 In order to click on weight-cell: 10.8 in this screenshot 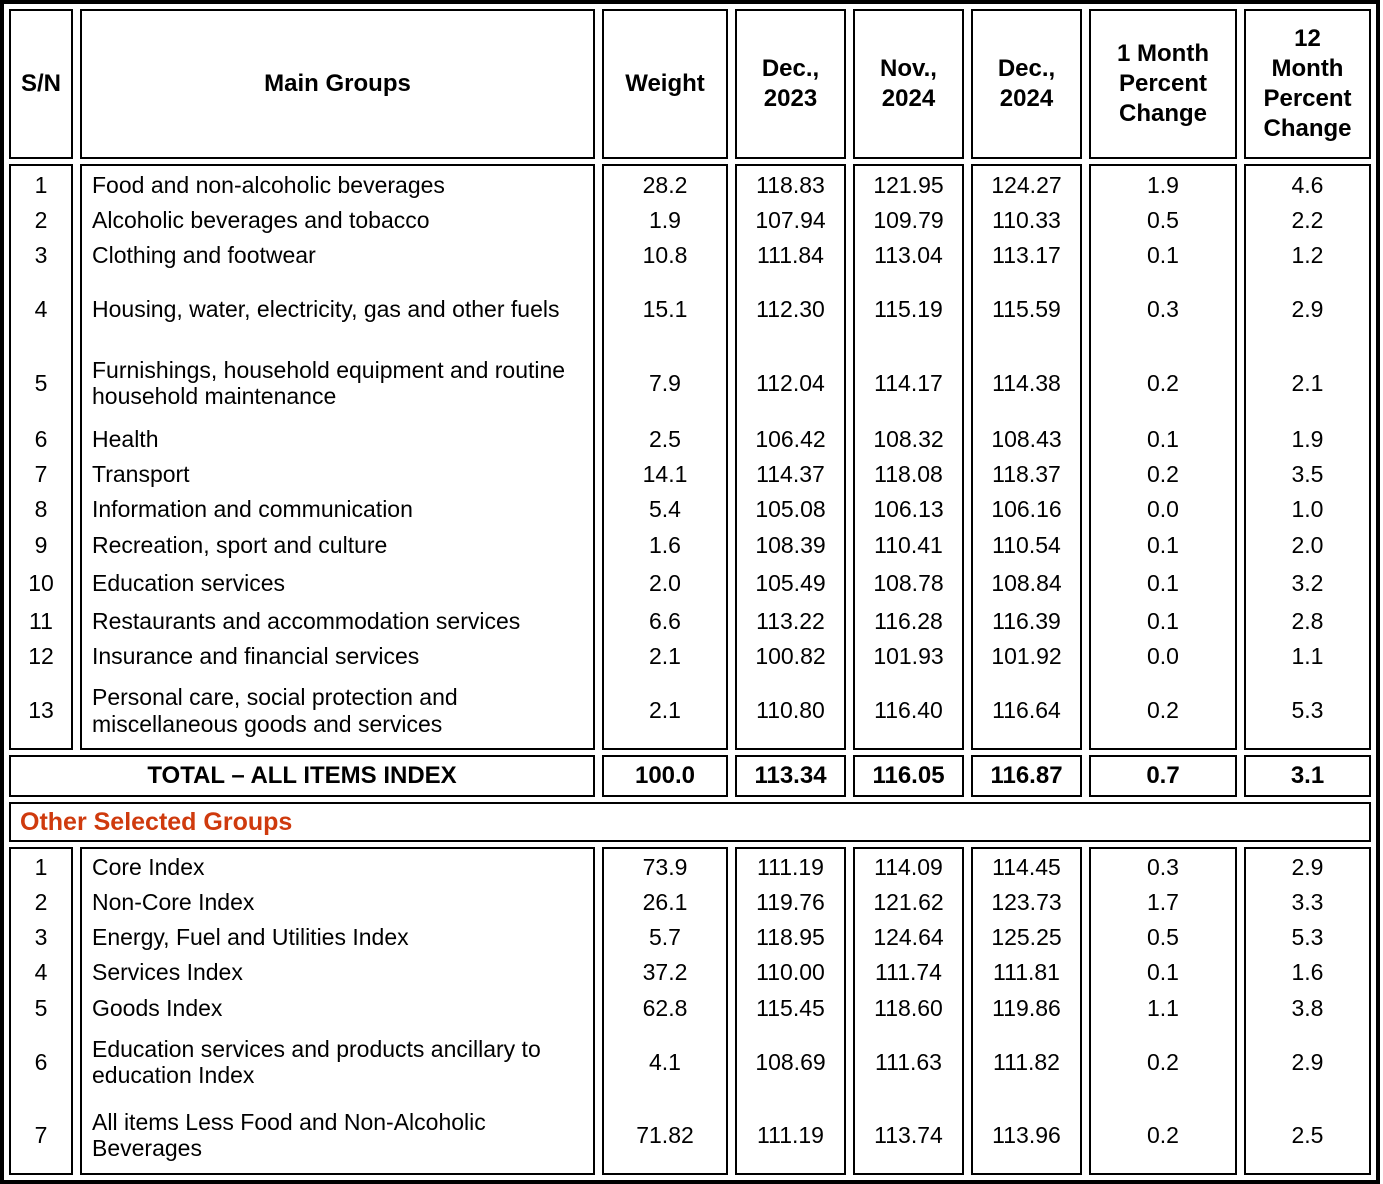, I will do `click(665, 255)`.